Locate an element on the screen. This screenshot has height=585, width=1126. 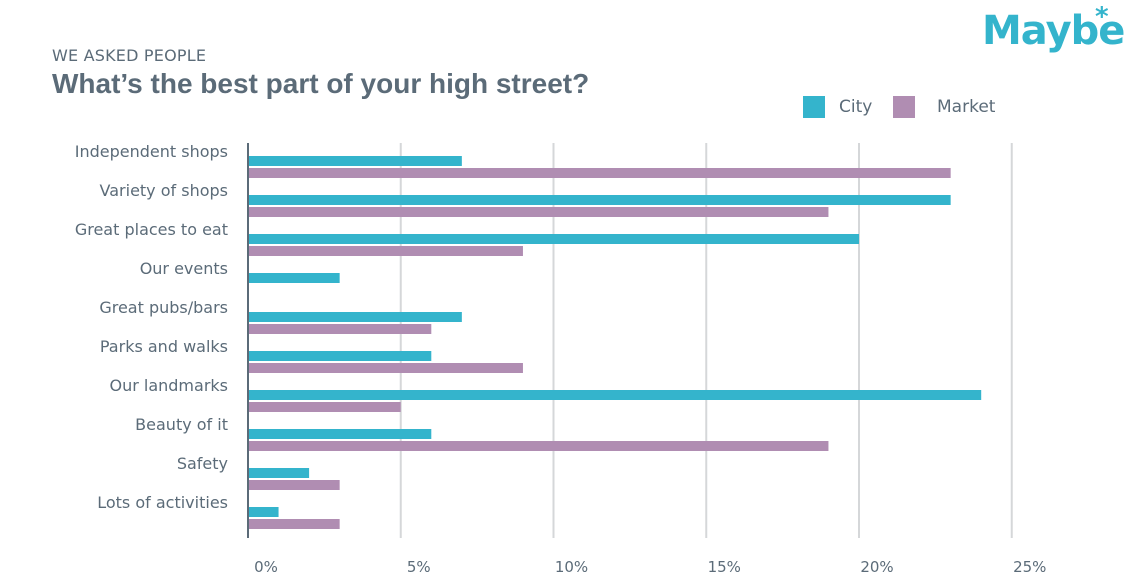
category-label: Lots of activities is located at coordinates (162, 502).